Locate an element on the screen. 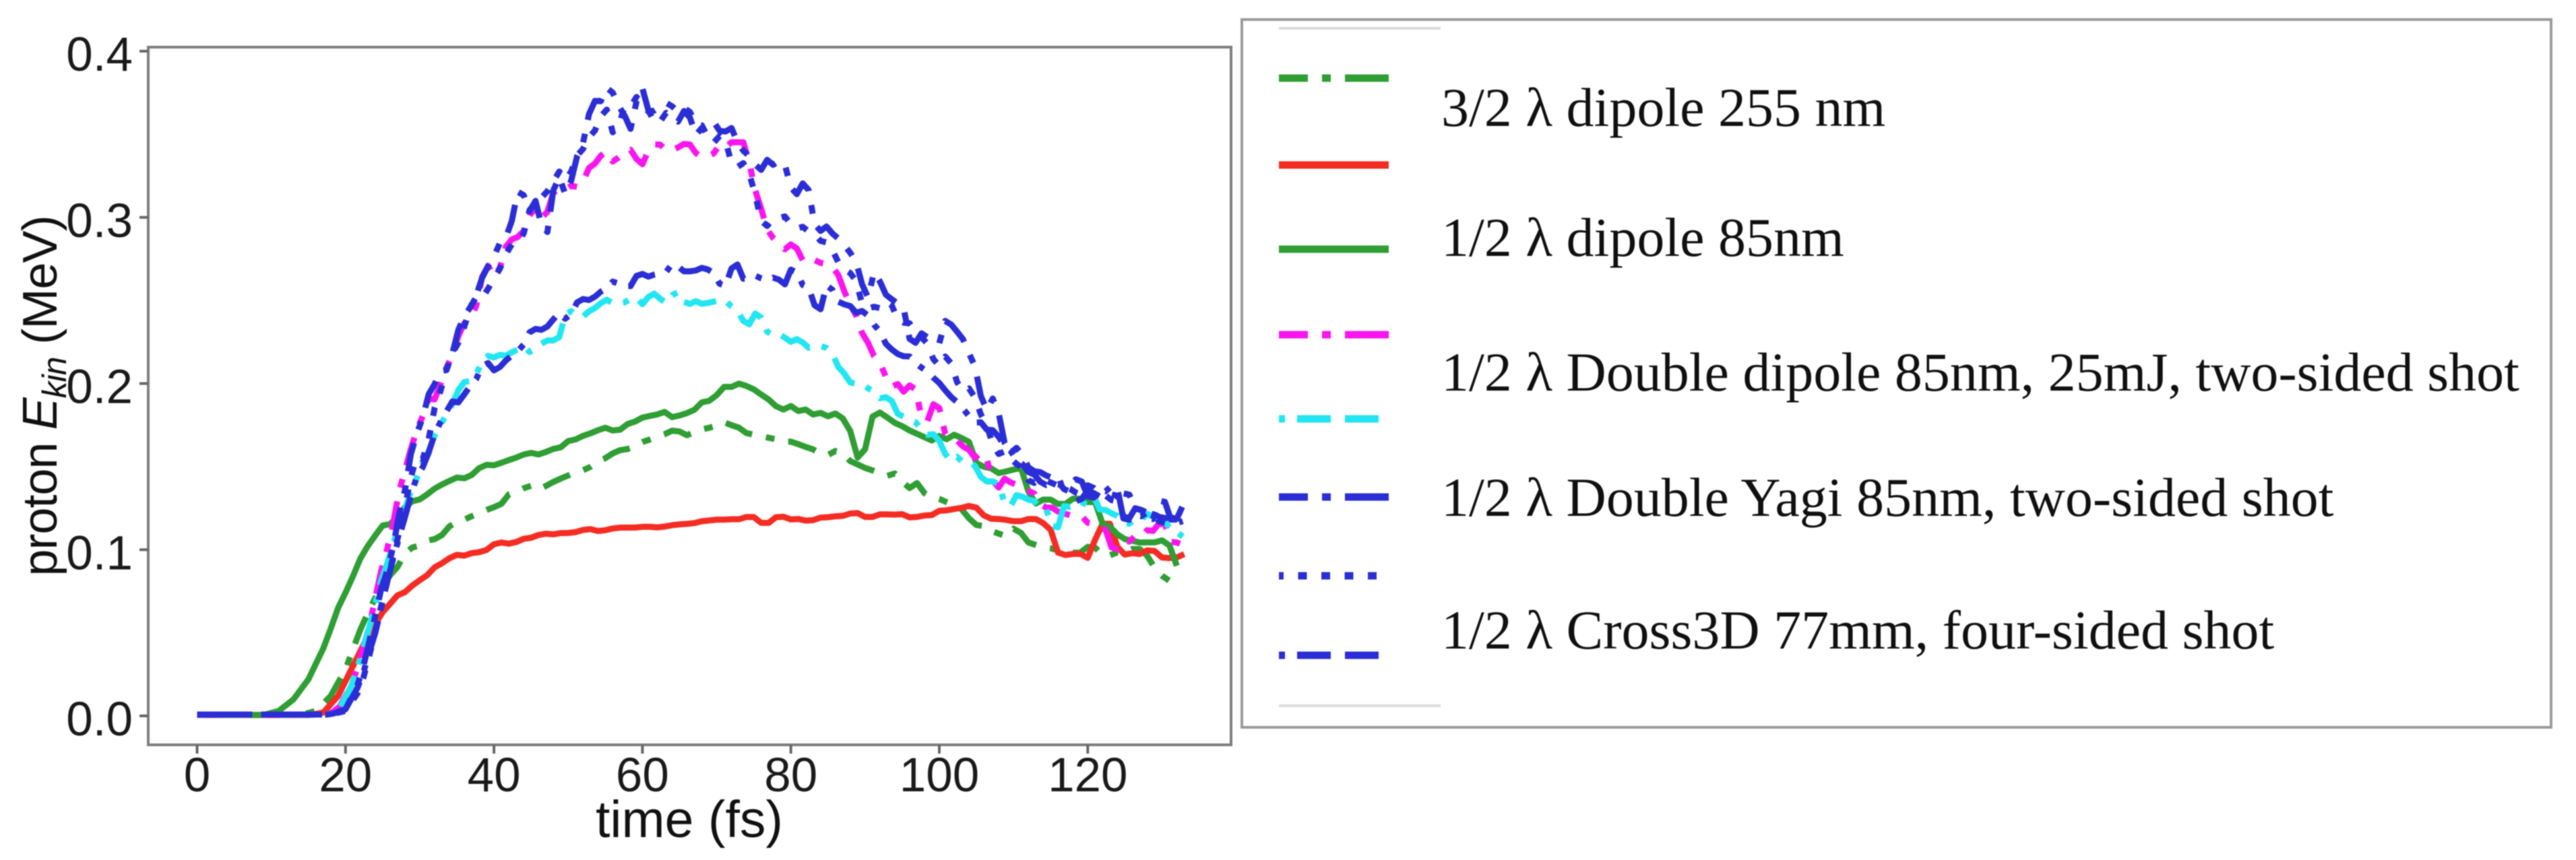 The height and width of the screenshot is (860, 2576). svg-text:1/2 λ Cross3D 77mm, four-sided: 1/2 λ Cross3D 77mm, four-sided shot is located at coordinates (1857, 630).